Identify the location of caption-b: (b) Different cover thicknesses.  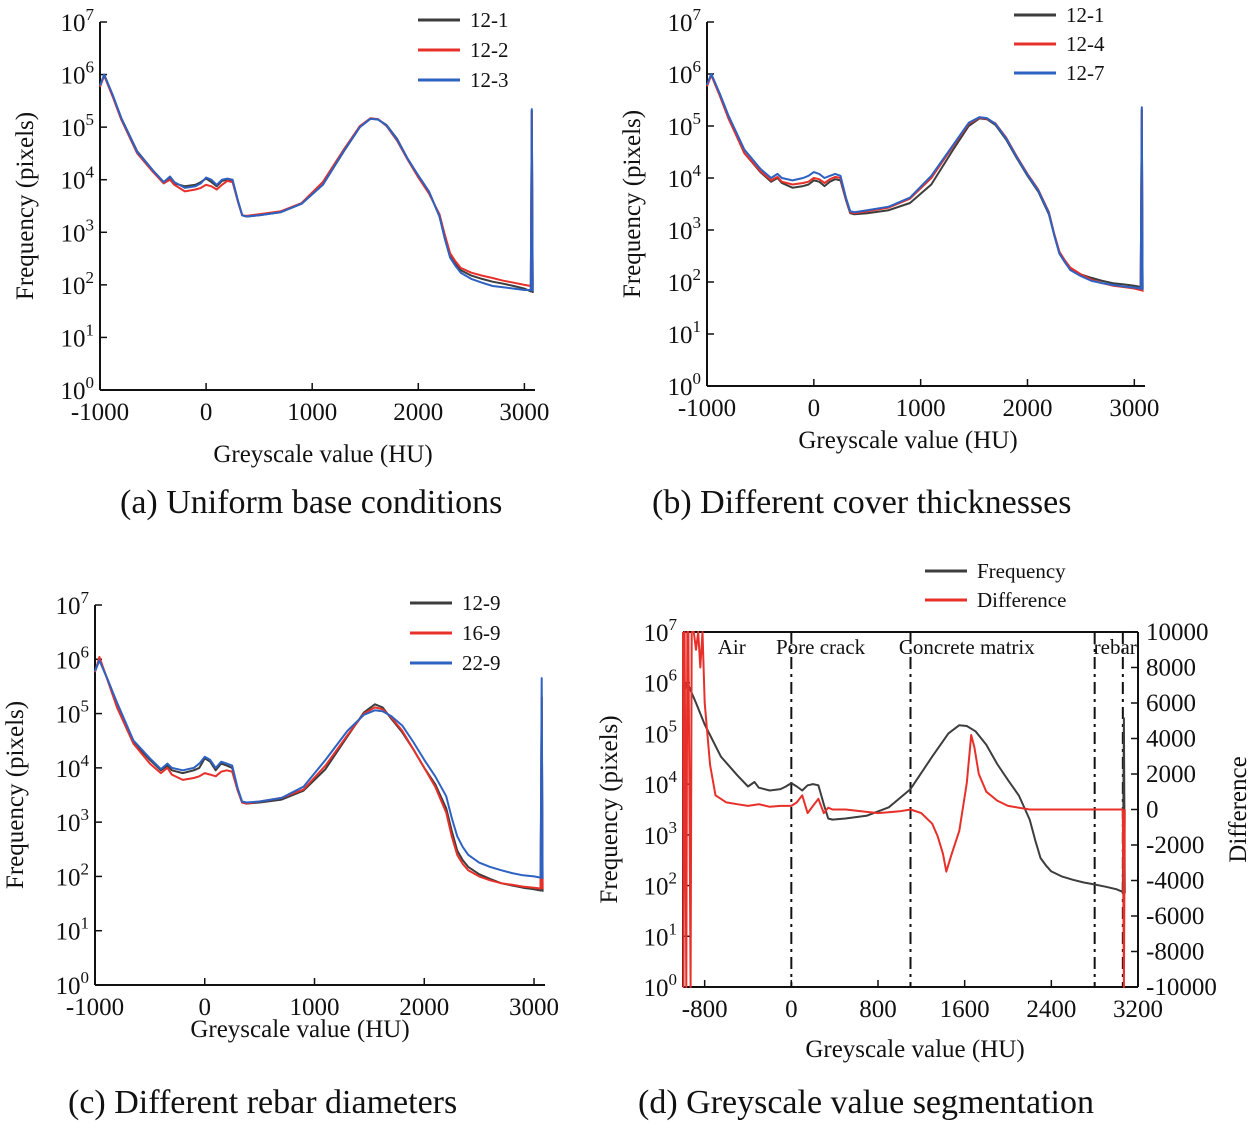
(862, 502).